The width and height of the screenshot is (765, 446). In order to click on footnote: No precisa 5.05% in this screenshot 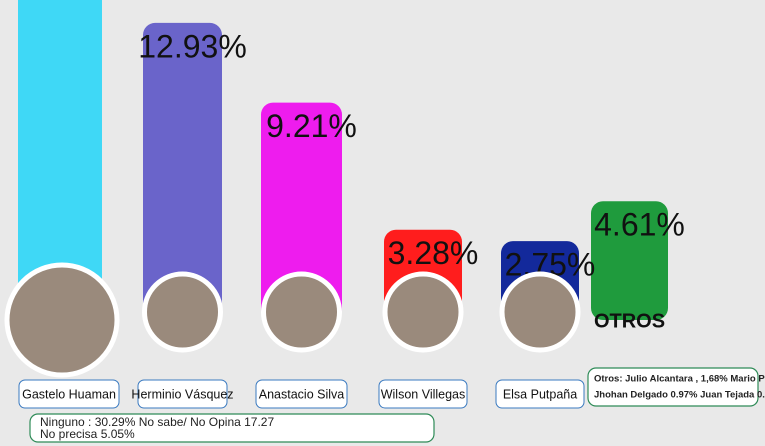, I will do `click(87, 434)`.